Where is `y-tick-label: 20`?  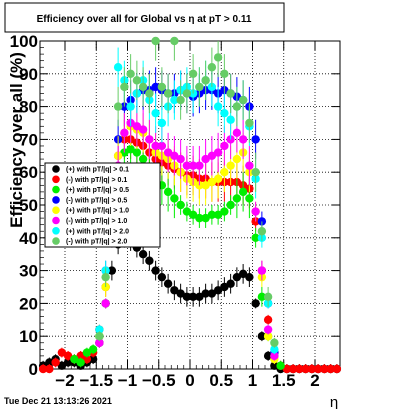
y-tick-label: 20 is located at coordinates (28, 303).